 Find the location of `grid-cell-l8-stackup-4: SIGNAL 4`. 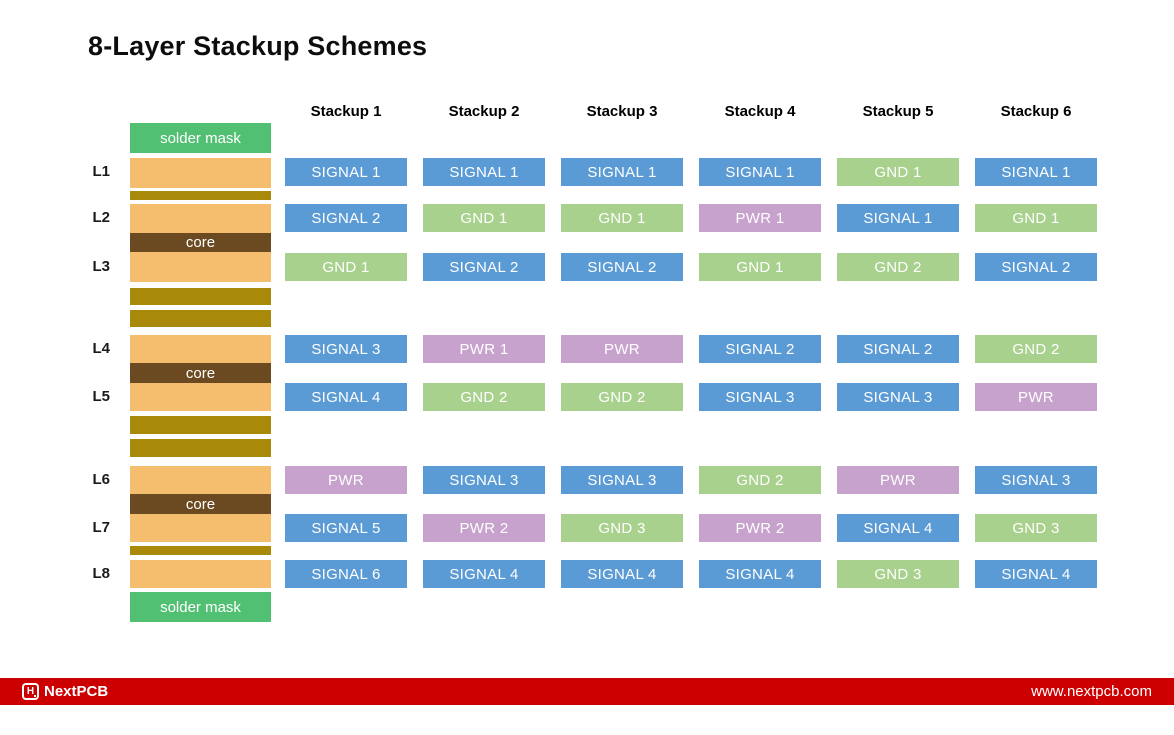

grid-cell-l8-stackup-4: SIGNAL 4 is located at coordinates (760, 574).